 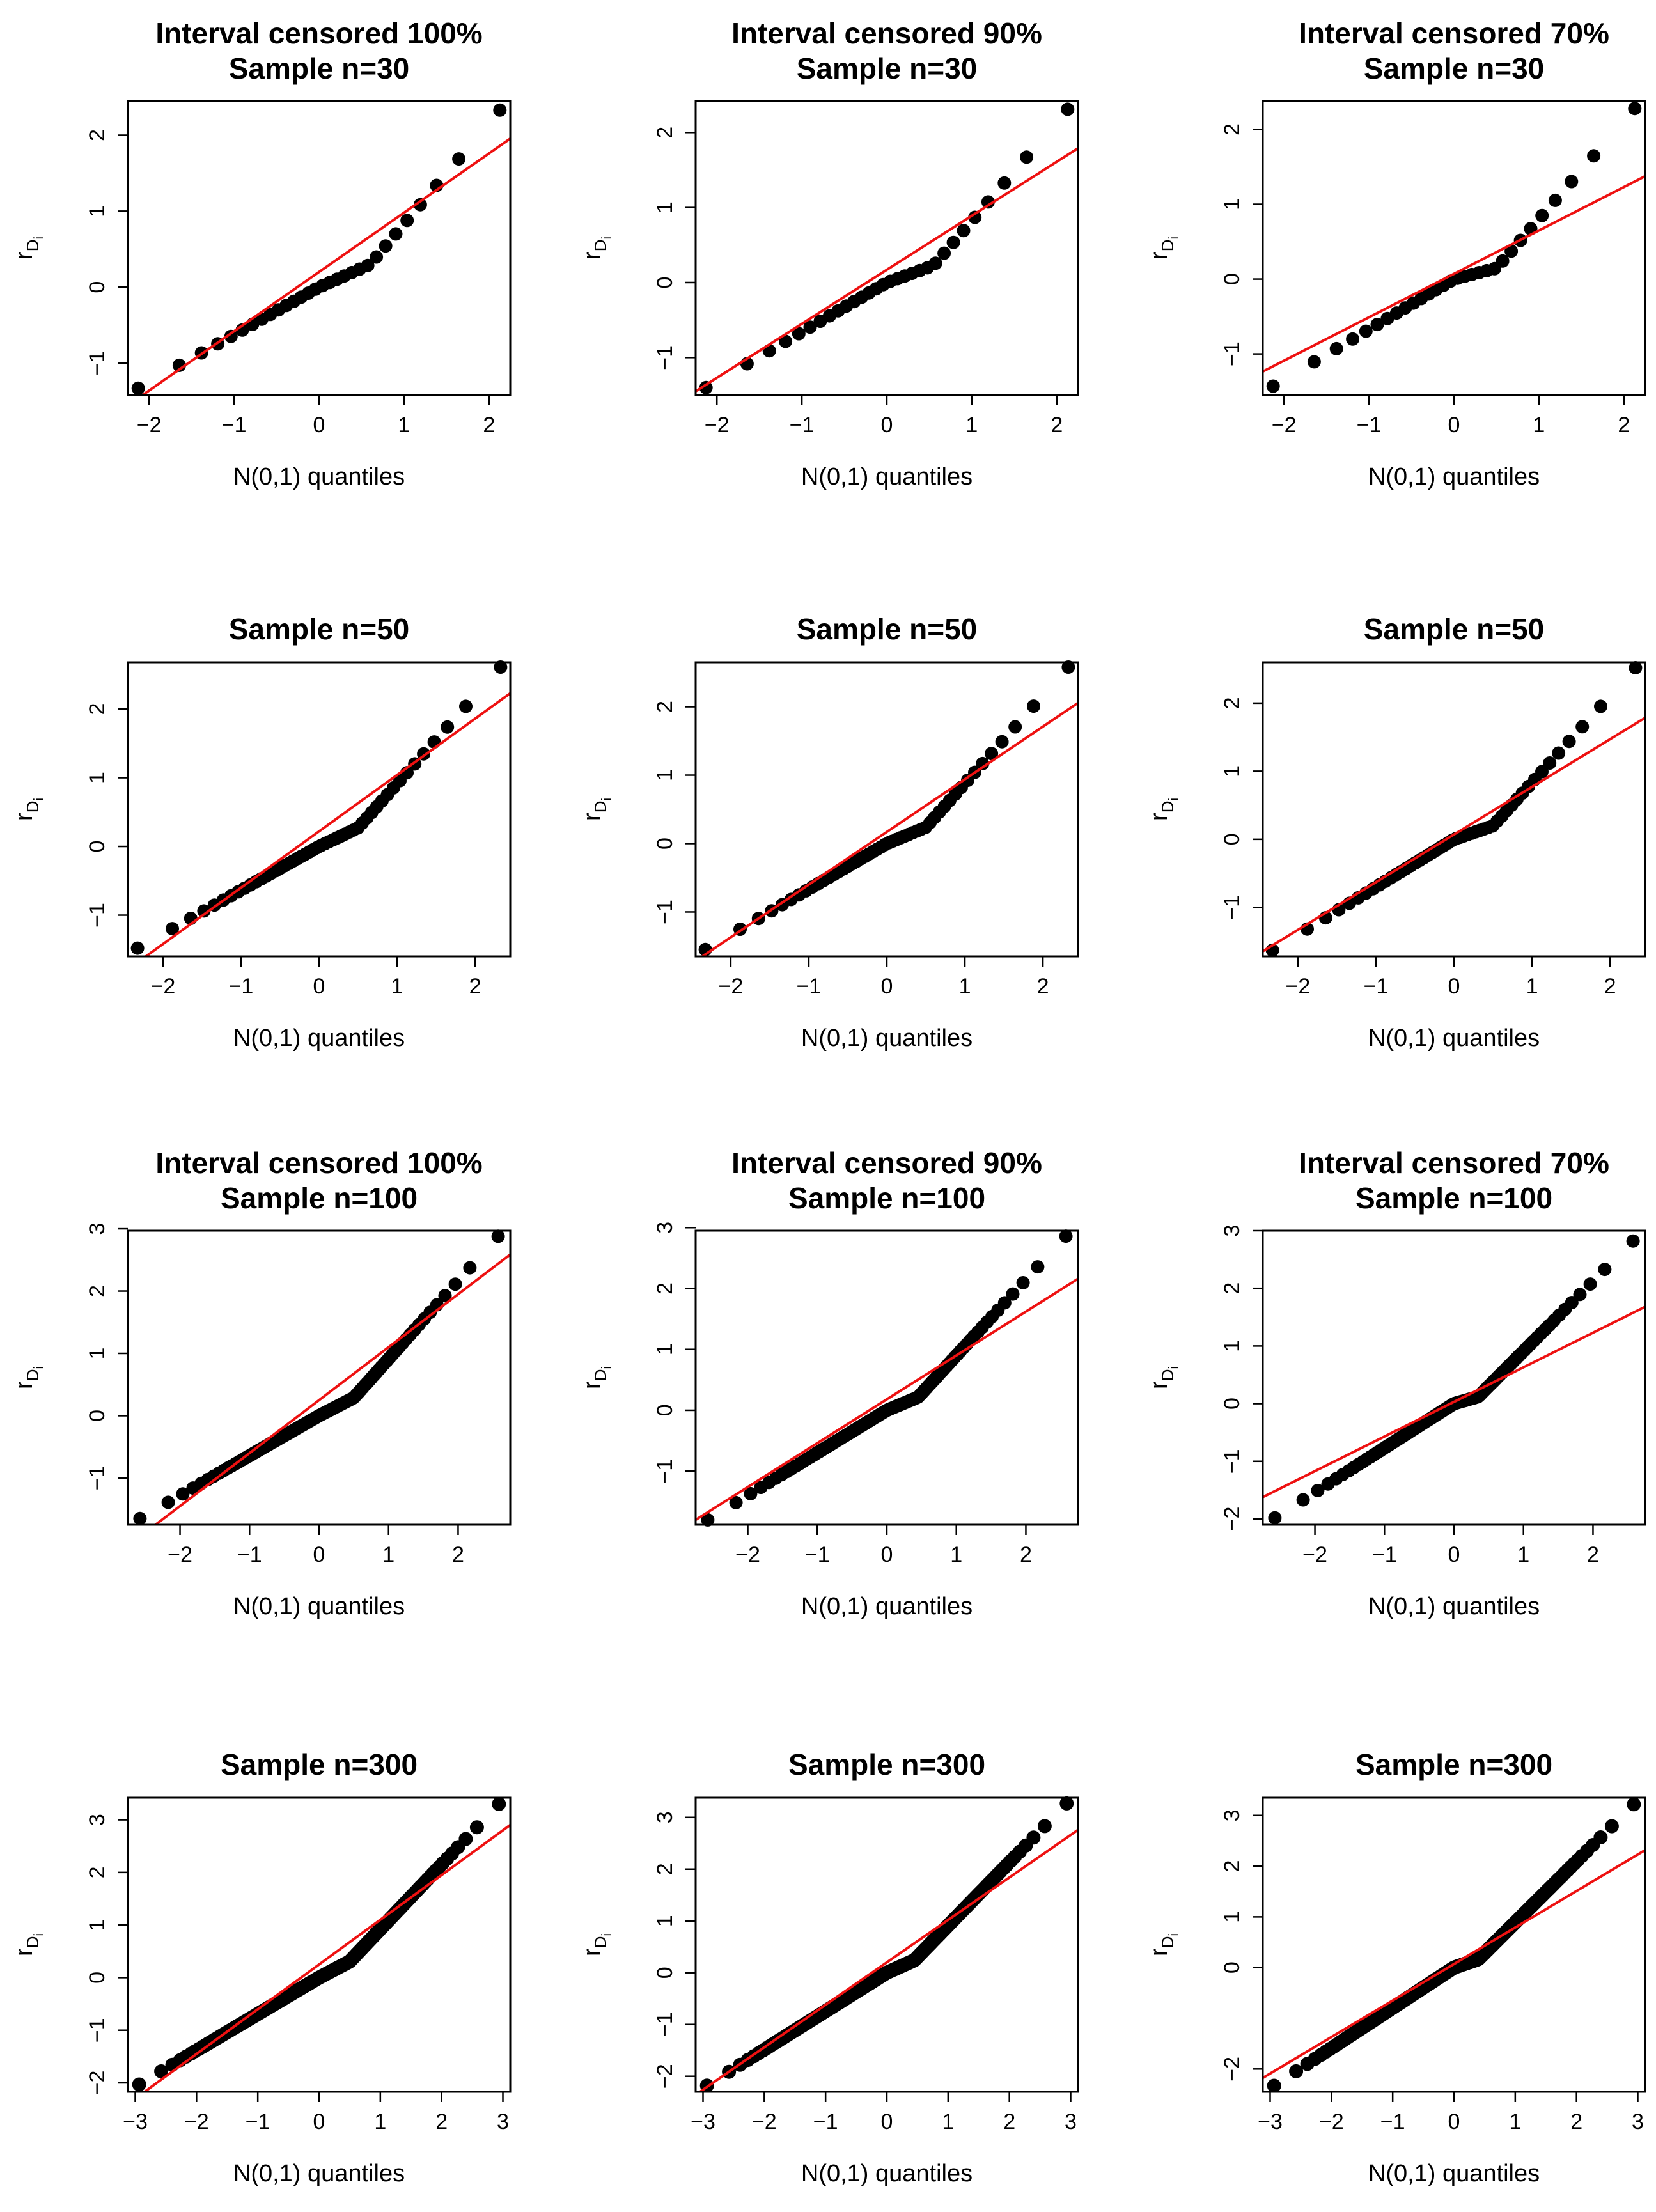 What do you see at coordinates (1454, 1163) in the screenshot?
I see `panel-title: Interval censored 70%` at bounding box center [1454, 1163].